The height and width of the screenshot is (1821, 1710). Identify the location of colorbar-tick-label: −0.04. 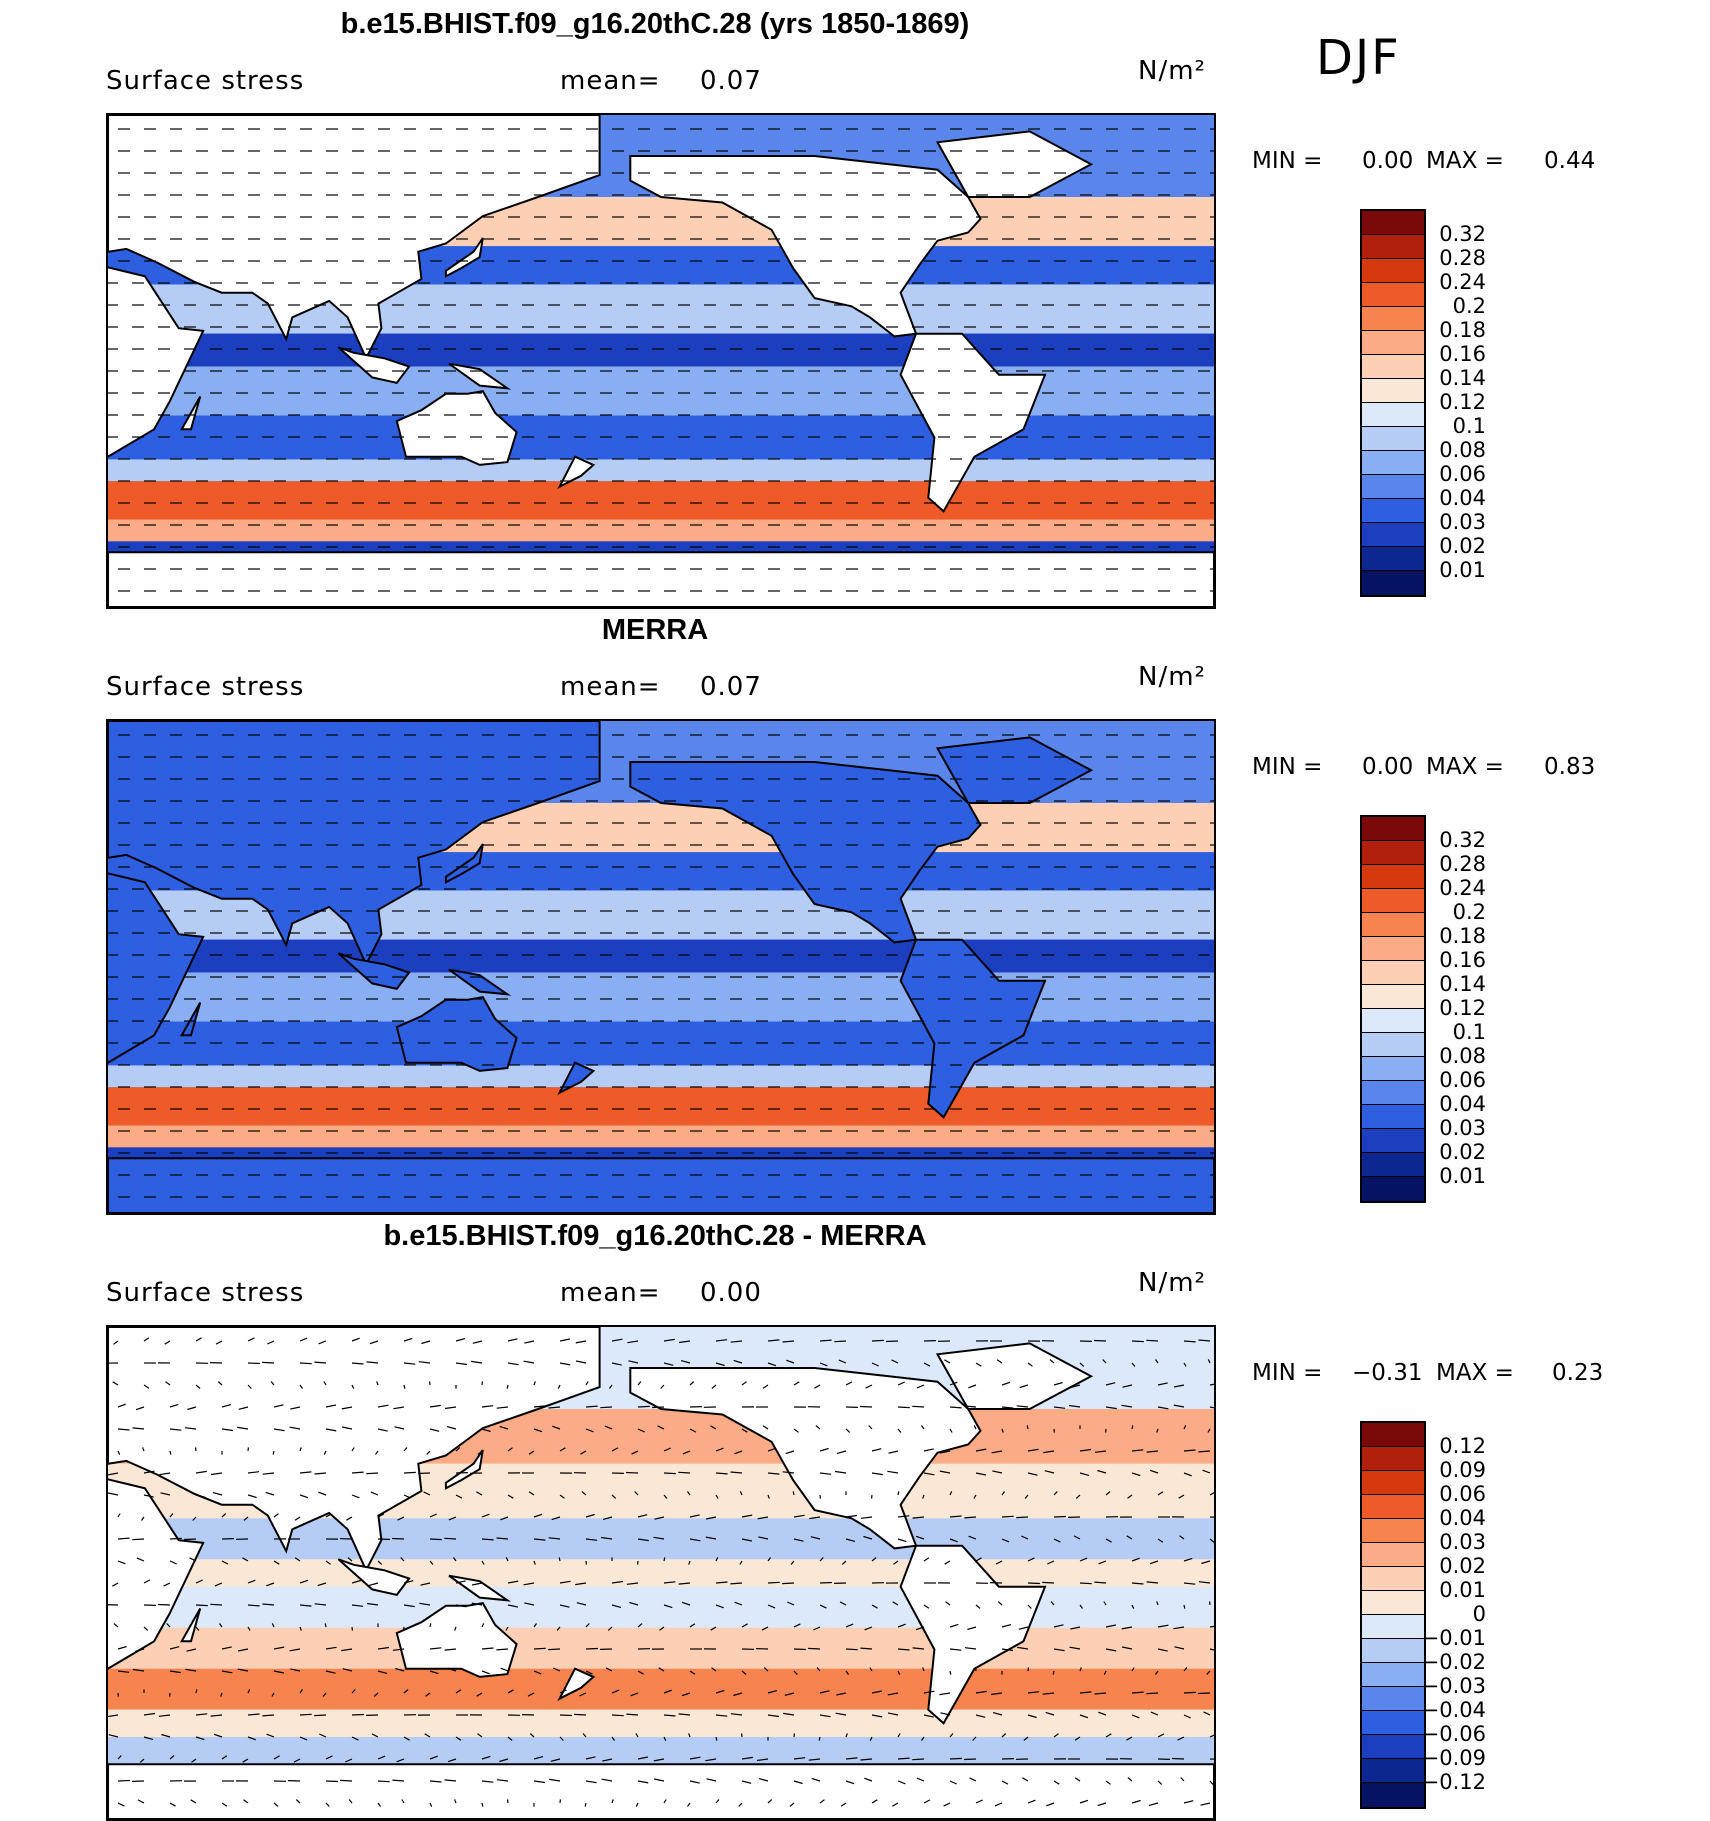
(1441, 1710).